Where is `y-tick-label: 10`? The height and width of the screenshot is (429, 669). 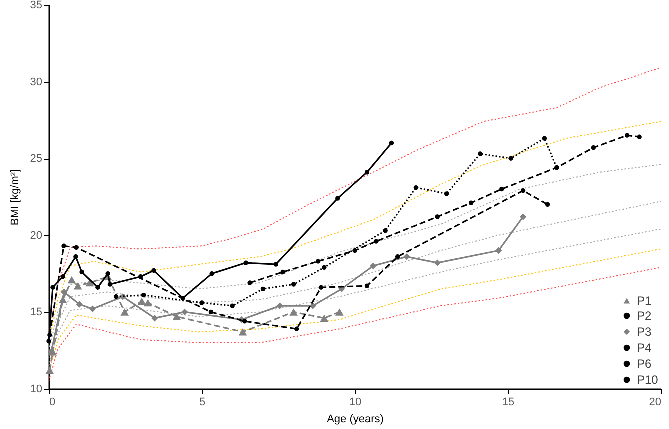 y-tick-label: 10 is located at coordinates (36, 390).